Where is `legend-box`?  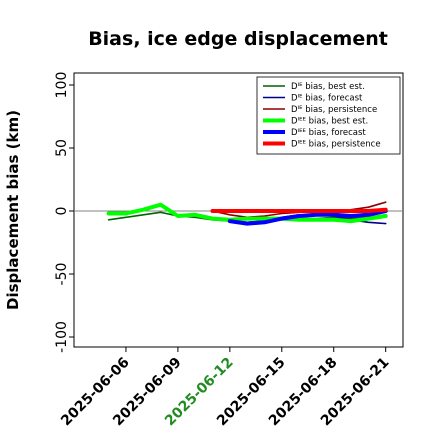 legend-box is located at coordinates (328, 115).